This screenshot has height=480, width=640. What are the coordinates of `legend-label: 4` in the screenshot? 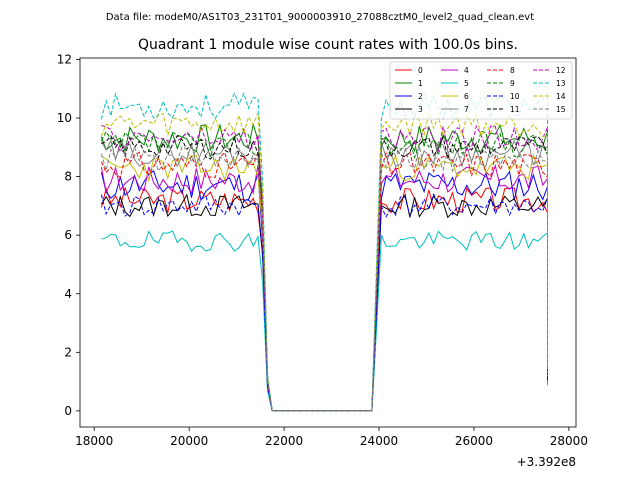 It's located at (466, 70).